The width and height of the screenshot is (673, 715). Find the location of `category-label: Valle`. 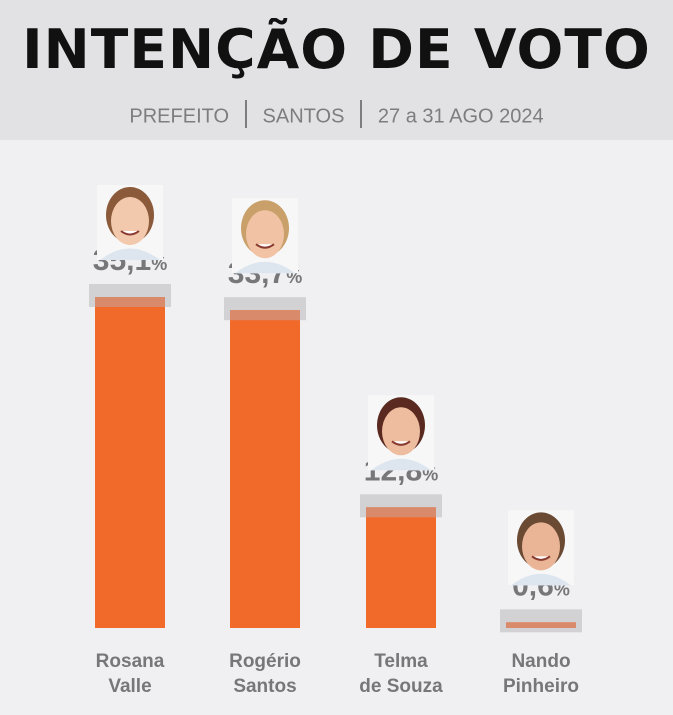

category-label: Valle is located at coordinates (129, 686).